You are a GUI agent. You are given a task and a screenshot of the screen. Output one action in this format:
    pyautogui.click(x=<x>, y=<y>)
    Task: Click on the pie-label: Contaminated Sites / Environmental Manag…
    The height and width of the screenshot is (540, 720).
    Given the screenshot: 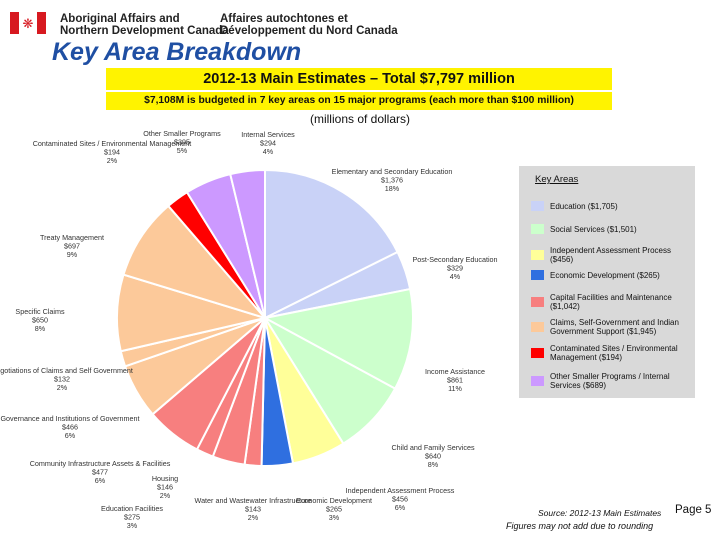 What is the action you would take?
    pyautogui.click(x=112, y=152)
    